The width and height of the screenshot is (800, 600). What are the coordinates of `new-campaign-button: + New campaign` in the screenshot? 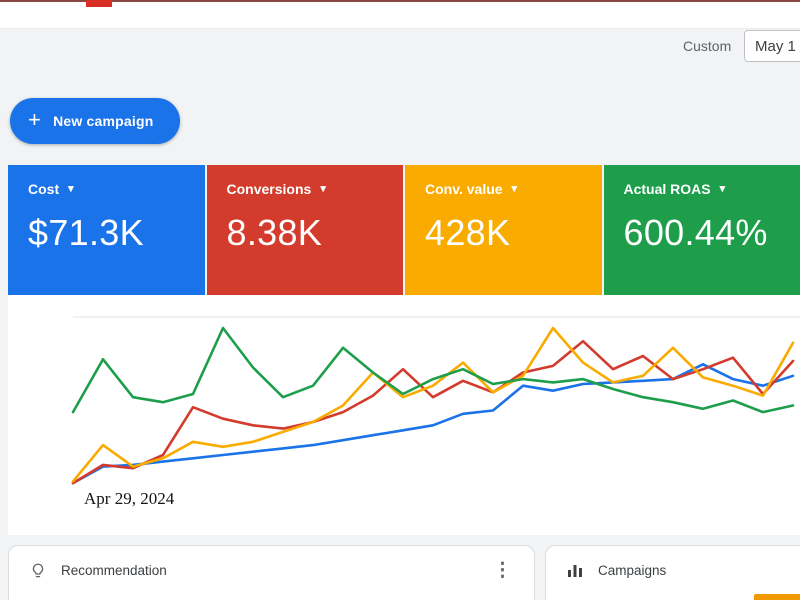 It's located at (95, 121).